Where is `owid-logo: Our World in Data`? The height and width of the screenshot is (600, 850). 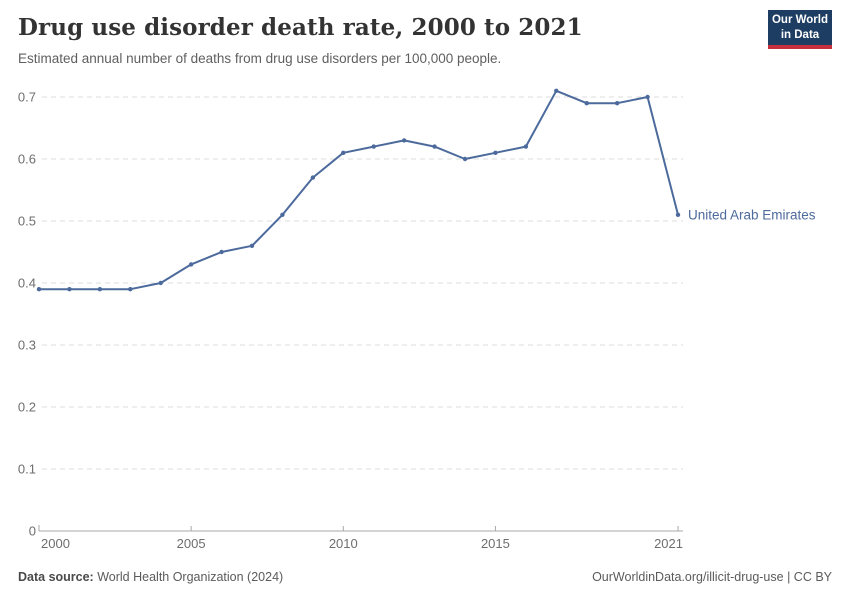 owid-logo: Our World in Data is located at coordinates (800, 29).